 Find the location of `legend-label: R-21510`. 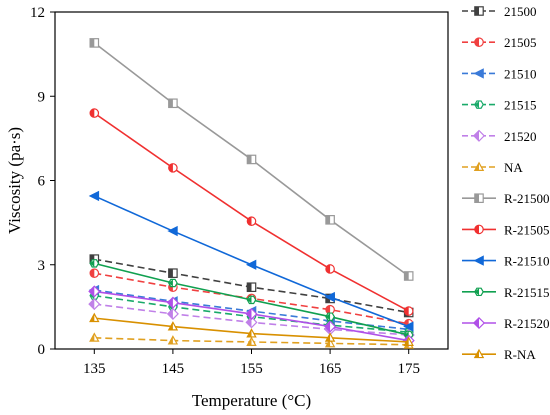

legend-label: R-21510 is located at coordinates (527, 261).